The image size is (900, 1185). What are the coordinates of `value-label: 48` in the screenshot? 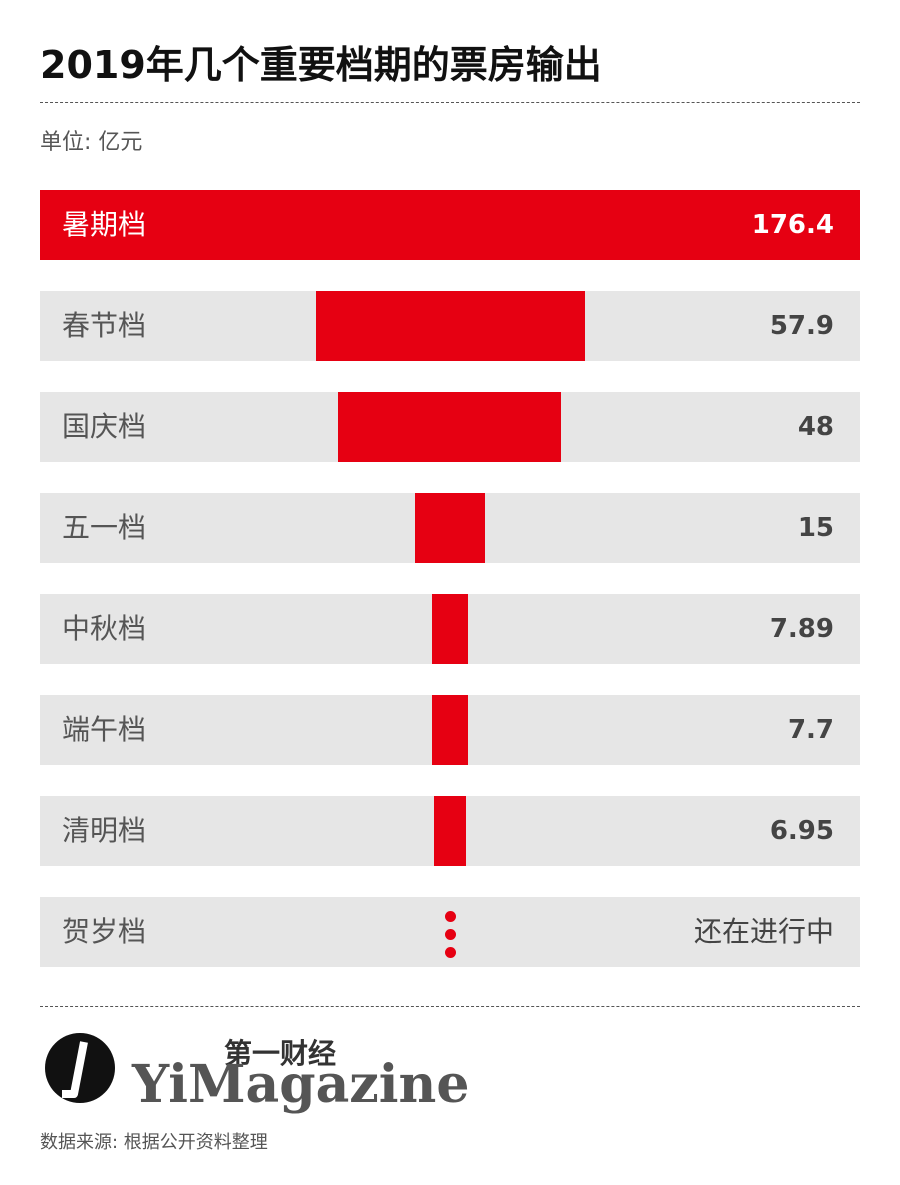 It's located at (815, 427).